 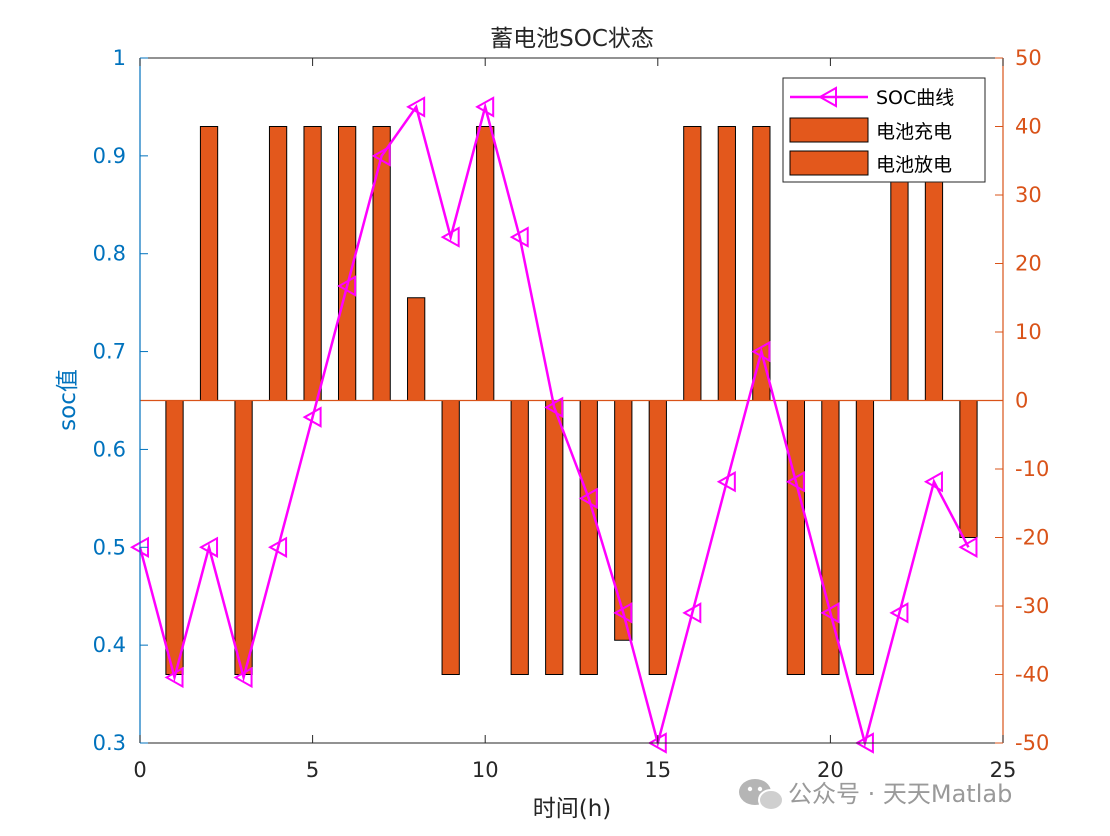 I want to click on legend-charge-label: 电池充电, so click(x=914, y=132).